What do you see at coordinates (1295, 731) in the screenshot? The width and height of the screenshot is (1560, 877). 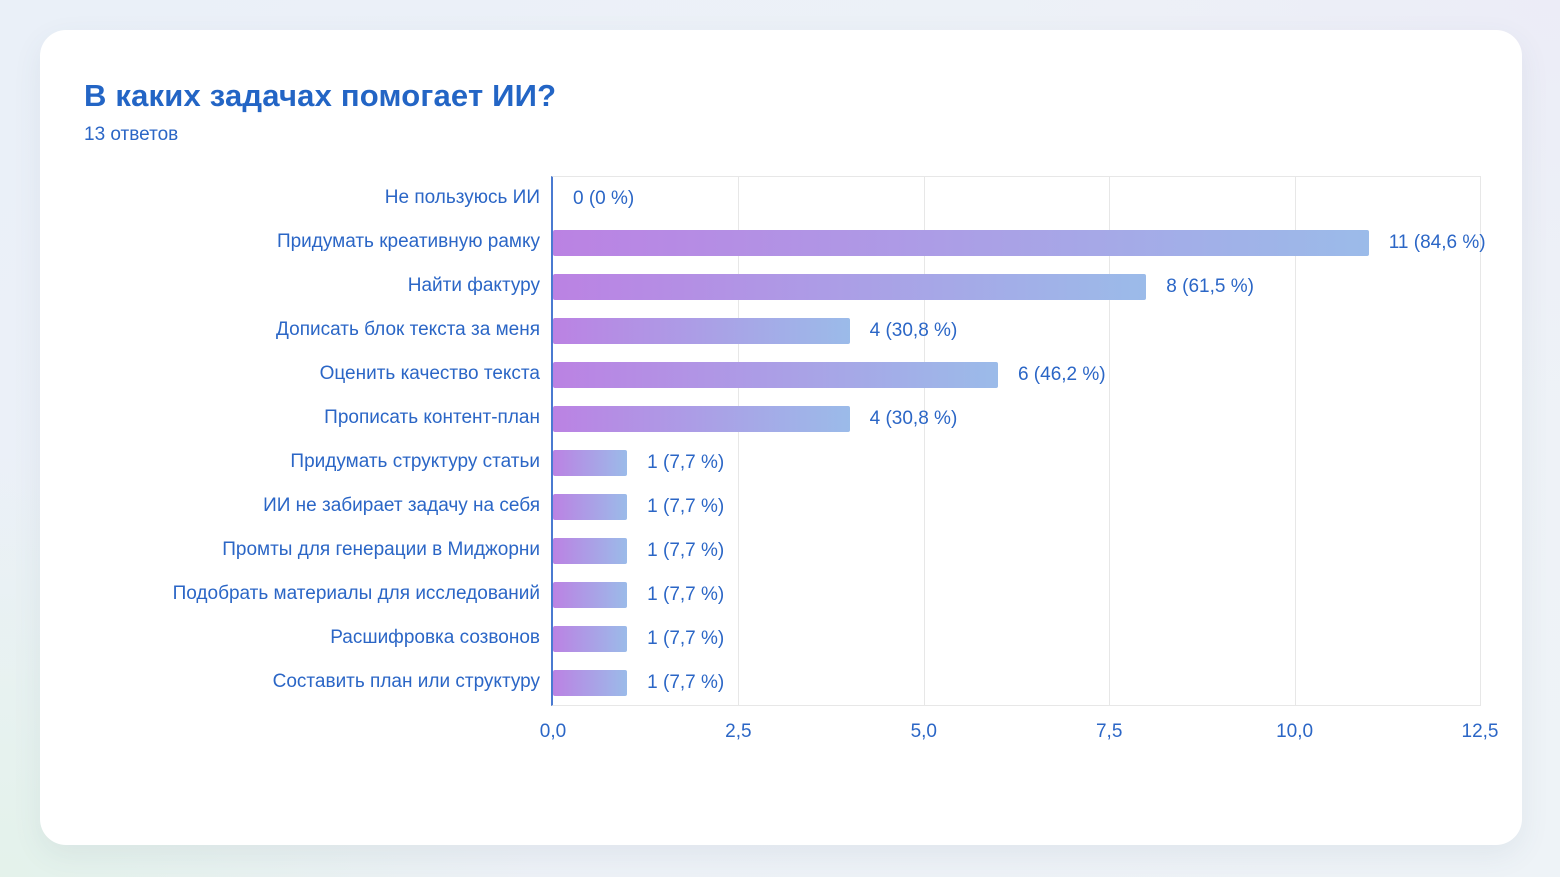 I see `x-tick-label: 10,0` at bounding box center [1295, 731].